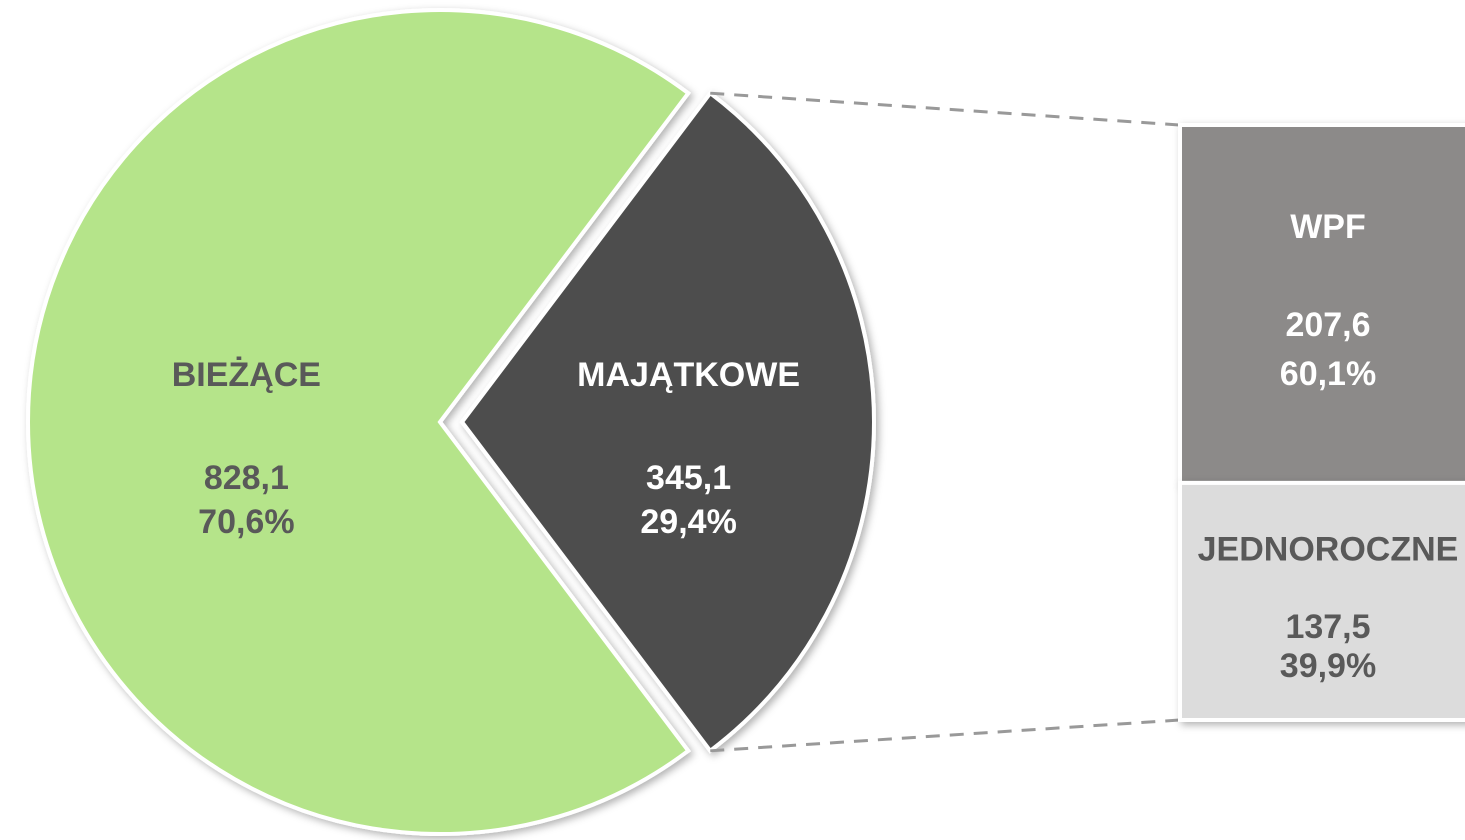  Describe the element at coordinates (688, 522) in the screenshot. I see `slice-percent: 29,4%` at that location.